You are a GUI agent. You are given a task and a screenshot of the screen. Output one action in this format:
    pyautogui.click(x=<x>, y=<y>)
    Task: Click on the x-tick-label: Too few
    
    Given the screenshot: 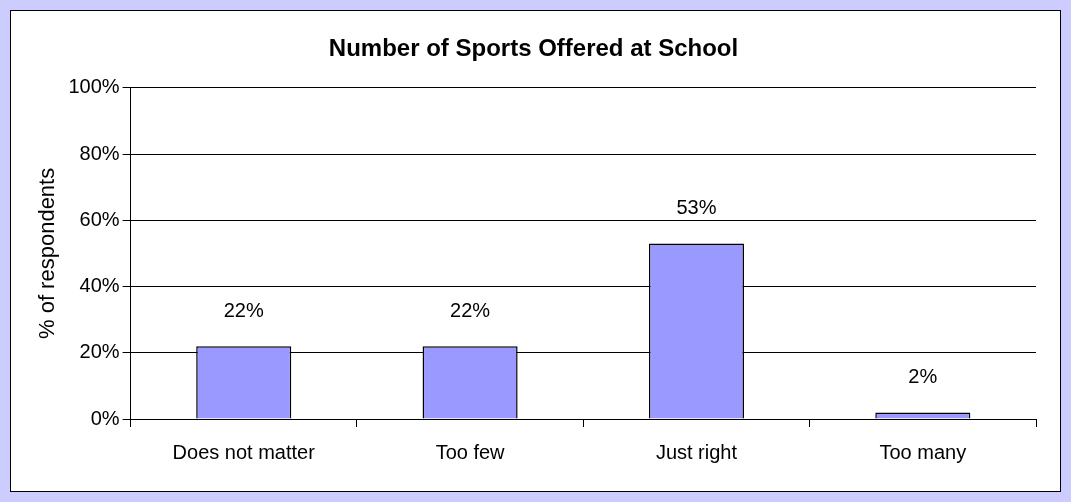 What is the action you would take?
    pyautogui.click(x=470, y=451)
    